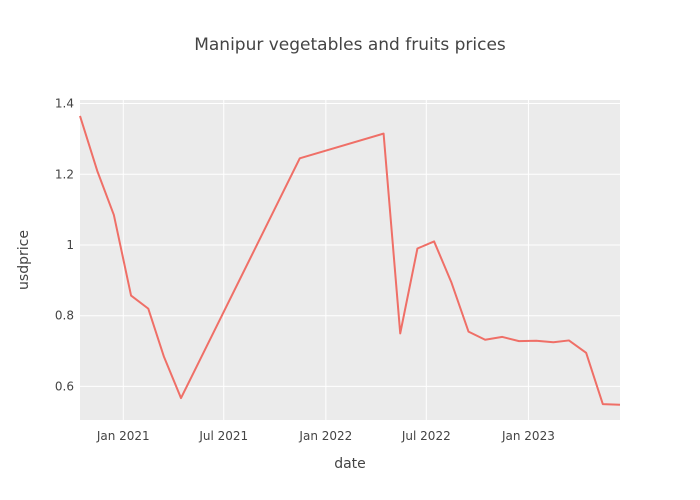  What do you see at coordinates (426, 436) in the screenshot?
I see `x-tick-label: Jul 2022` at bounding box center [426, 436].